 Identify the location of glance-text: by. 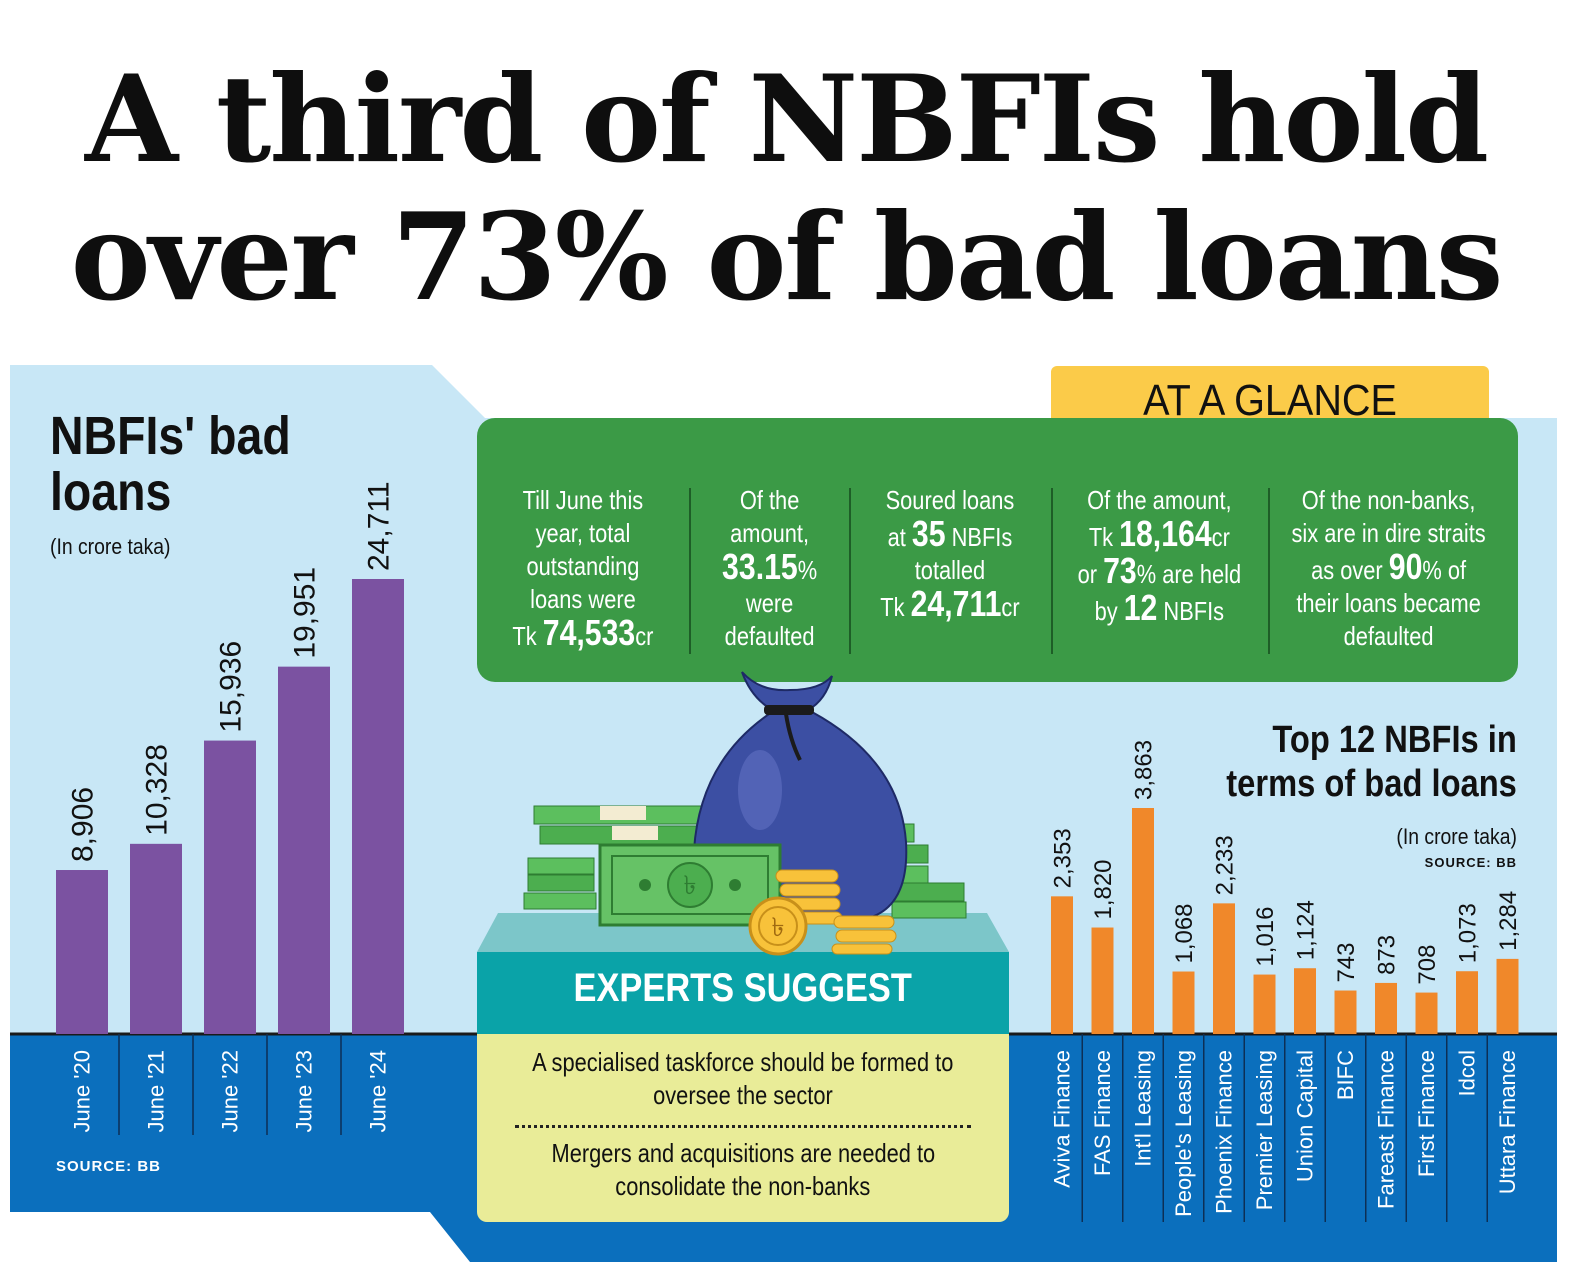
(1109, 611).